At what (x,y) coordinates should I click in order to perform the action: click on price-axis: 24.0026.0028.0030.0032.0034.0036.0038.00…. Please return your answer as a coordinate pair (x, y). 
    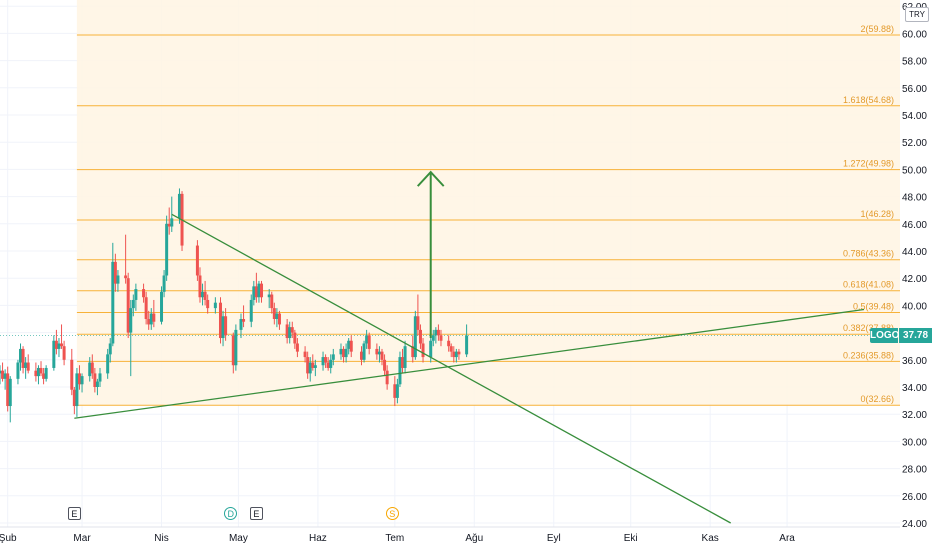
    Looking at the image, I should click on (914, 266).